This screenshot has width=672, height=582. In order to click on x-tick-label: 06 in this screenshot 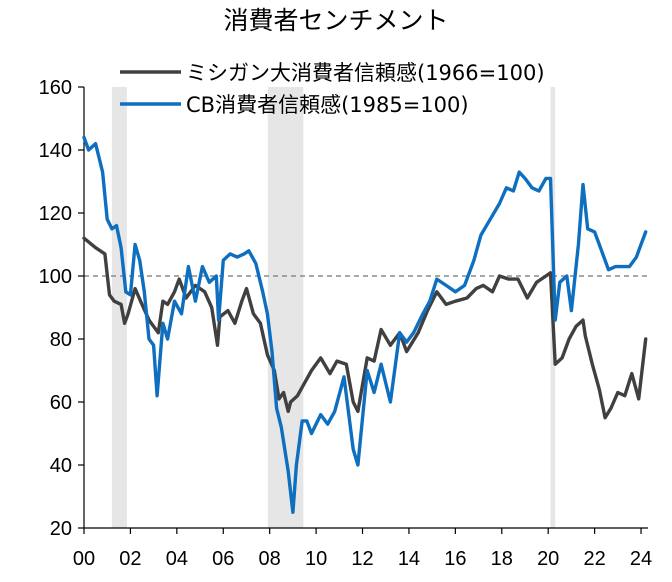, I will do `click(223, 559)`.